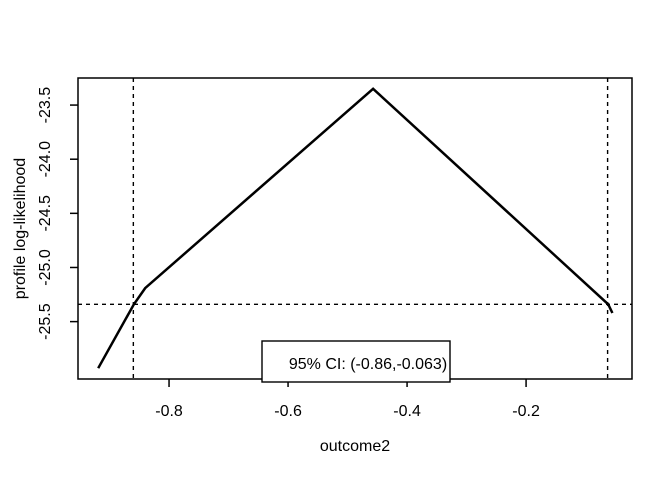  What do you see at coordinates (355, 446) in the screenshot?
I see `x-axis-label: outcome2` at bounding box center [355, 446].